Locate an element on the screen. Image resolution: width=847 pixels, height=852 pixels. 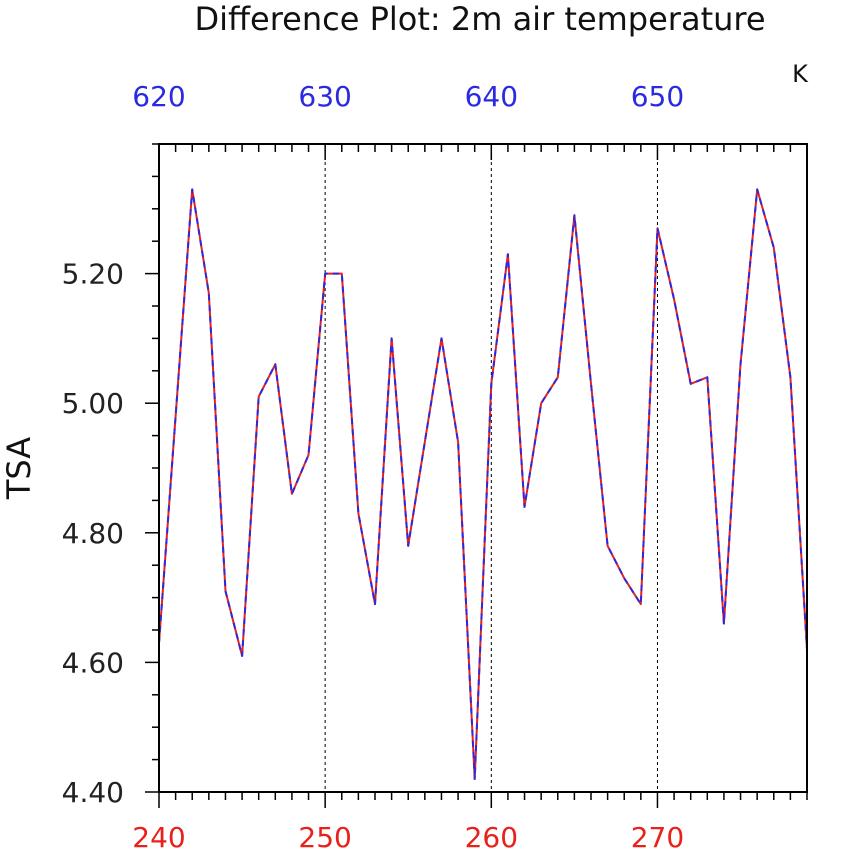
bottom-tick-label: 240 is located at coordinates (158, 836).